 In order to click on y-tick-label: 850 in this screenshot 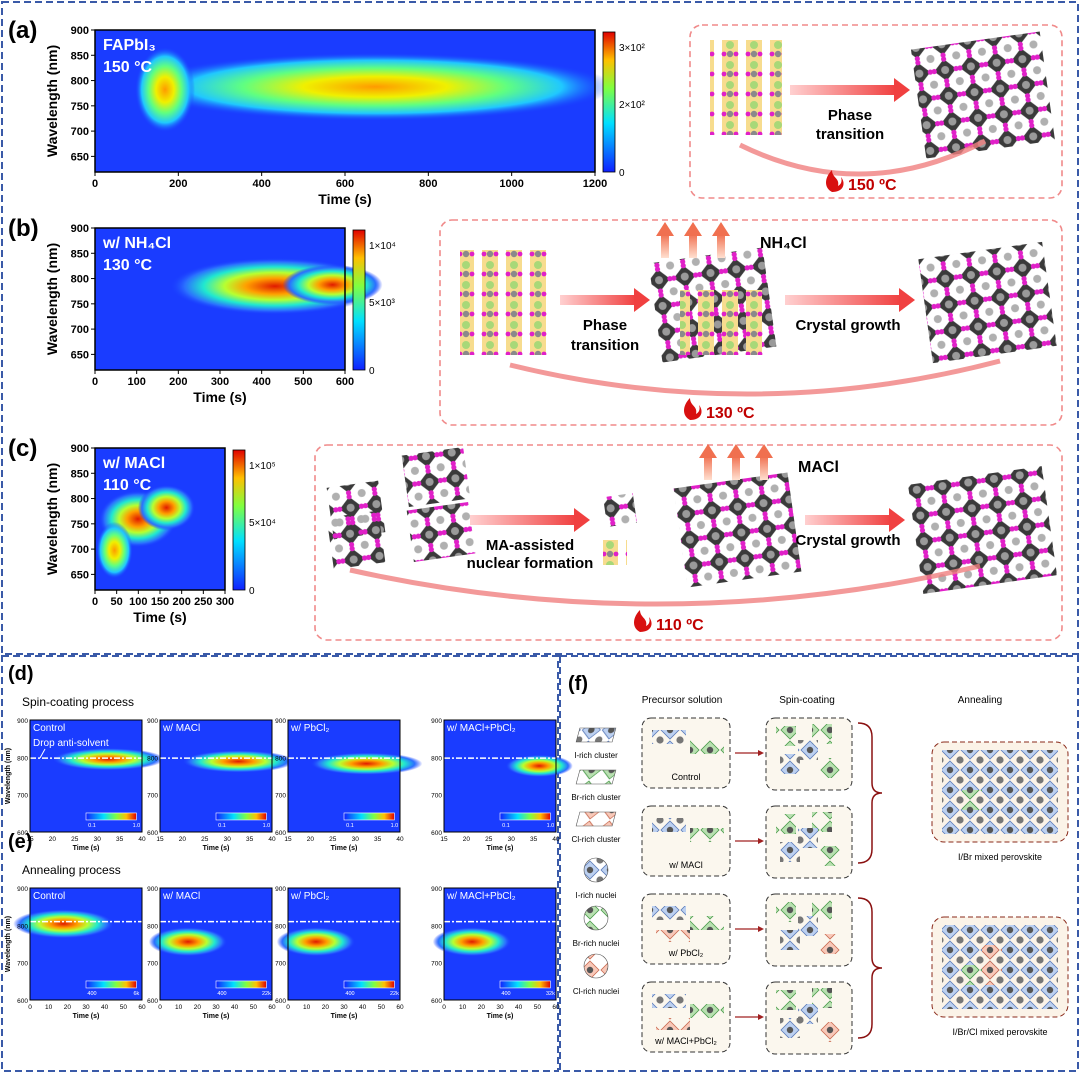, I will do `click(80, 254)`.